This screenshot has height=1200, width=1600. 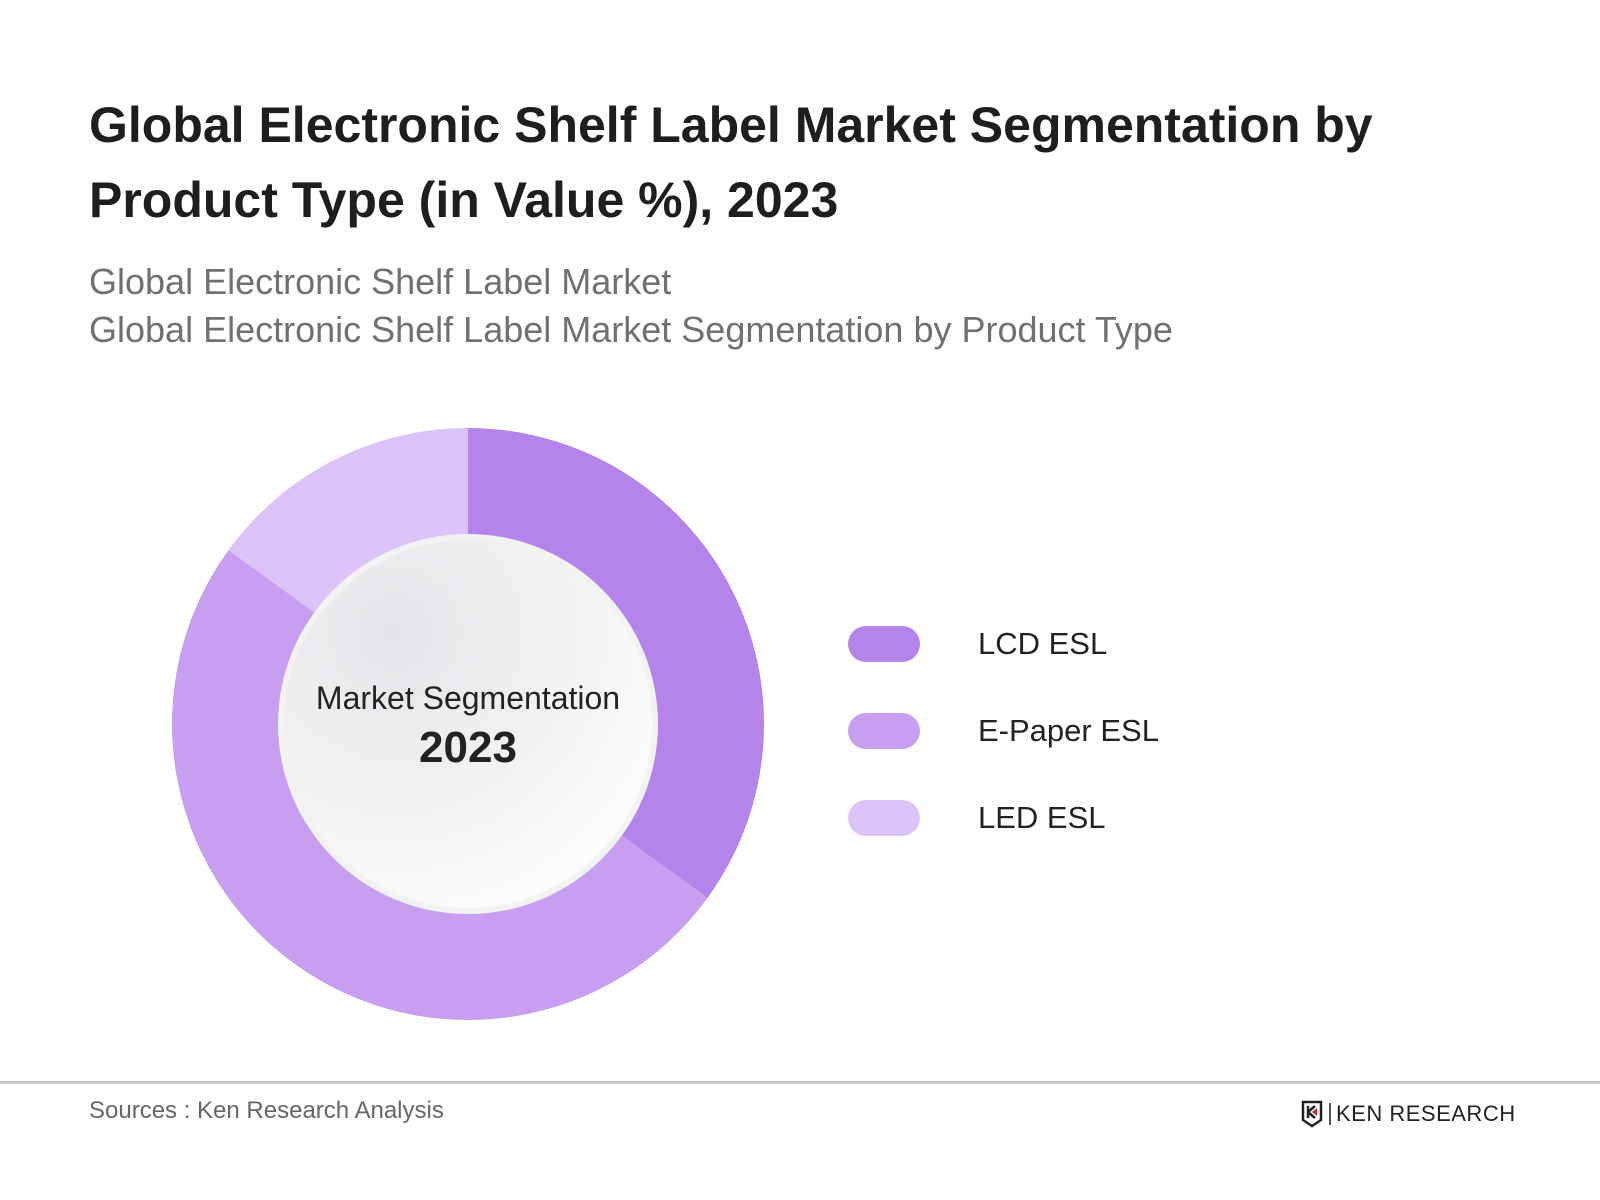 What do you see at coordinates (266, 1110) in the screenshot?
I see `source-note: Sources : Ken Research Analysis` at bounding box center [266, 1110].